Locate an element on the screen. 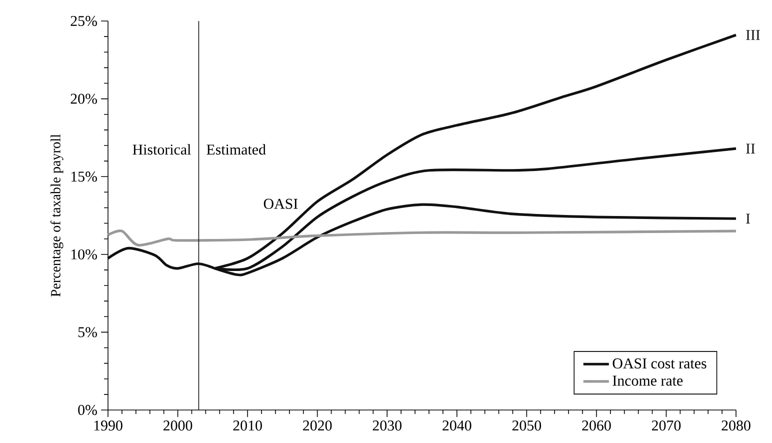  annotation: OASI is located at coordinates (281, 203).